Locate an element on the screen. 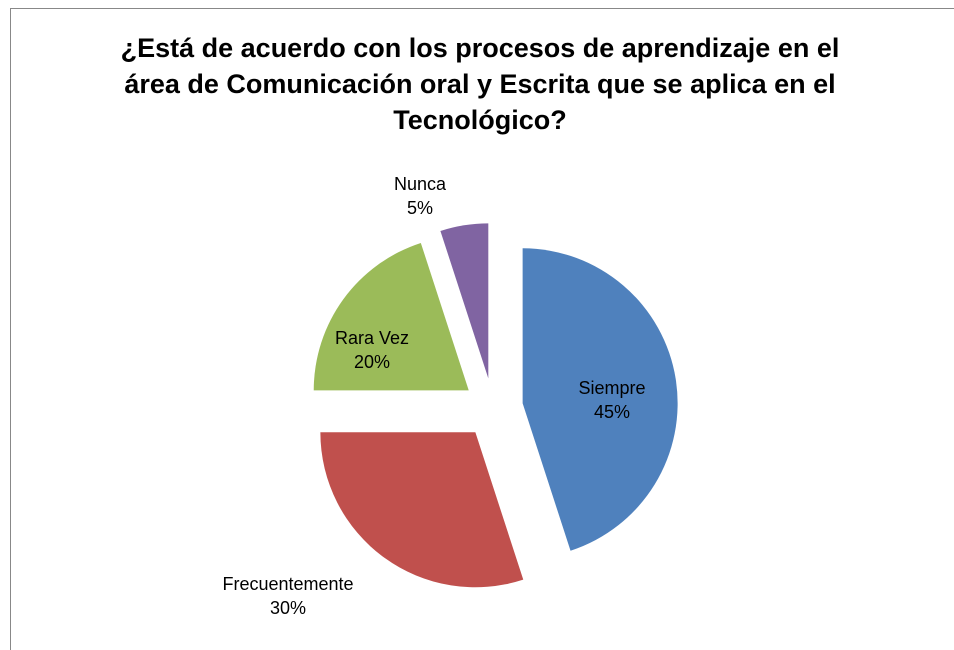  slice-value-label: 45% is located at coordinates (612, 412).